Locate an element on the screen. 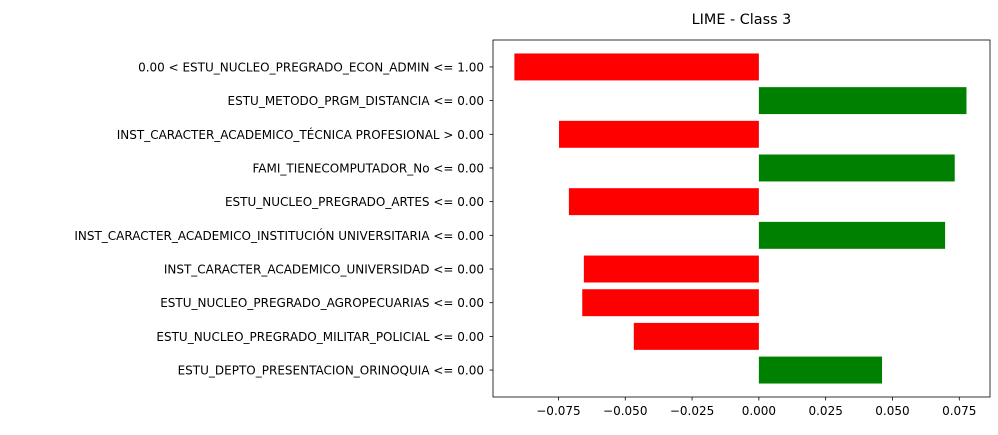 The height and width of the screenshot is (435, 998). x-tick-label: −0.025 is located at coordinates (692, 411).